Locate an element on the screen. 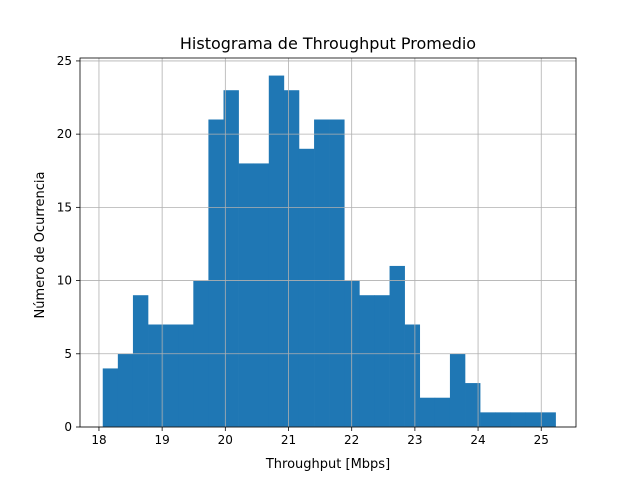 The width and height of the screenshot is (640, 480). chart-title: Histograma de Throughput Promedio is located at coordinates (328, 43).